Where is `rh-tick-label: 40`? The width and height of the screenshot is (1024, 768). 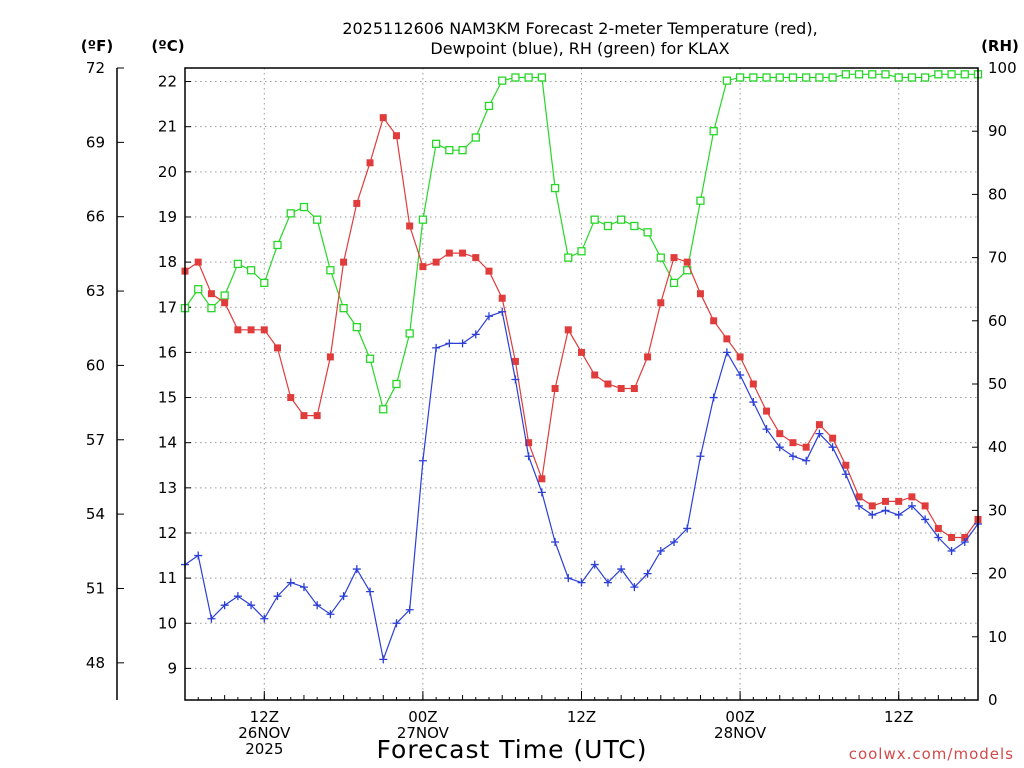
rh-tick-label: 40 is located at coordinates (997, 447).